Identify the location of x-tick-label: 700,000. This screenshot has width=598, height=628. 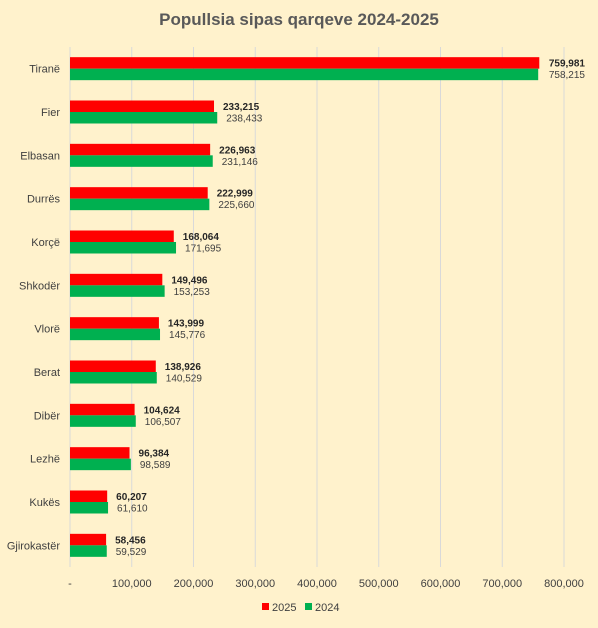
(502, 584).